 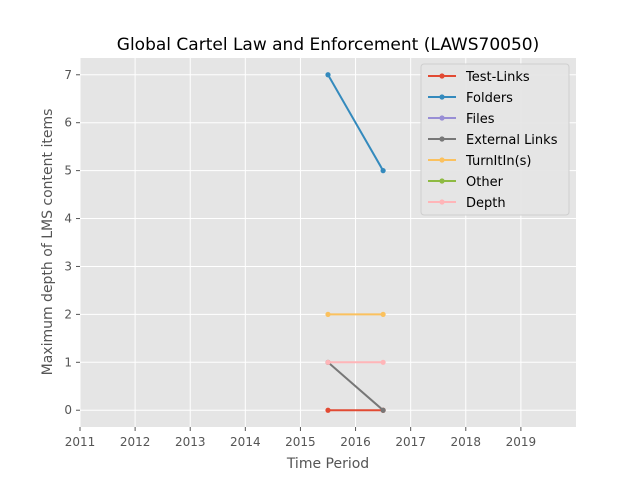 What do you see at coordinates (80, 442) in the screenshot?
I see `x-tick-label: 2011` at bounding box center [80, 442].